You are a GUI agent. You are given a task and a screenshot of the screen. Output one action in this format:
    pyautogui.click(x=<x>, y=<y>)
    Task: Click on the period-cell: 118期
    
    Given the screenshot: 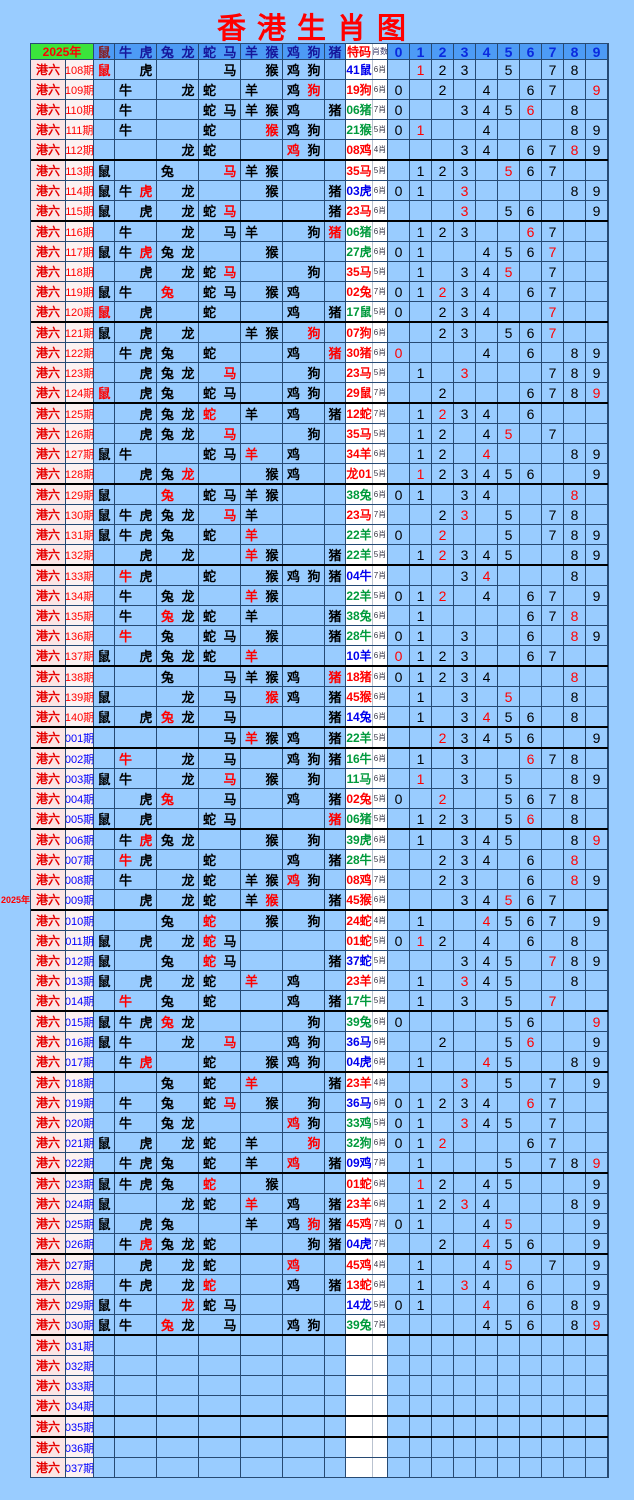 What is the action you would take?
    pyautogui.click(x=80, y=271)
    